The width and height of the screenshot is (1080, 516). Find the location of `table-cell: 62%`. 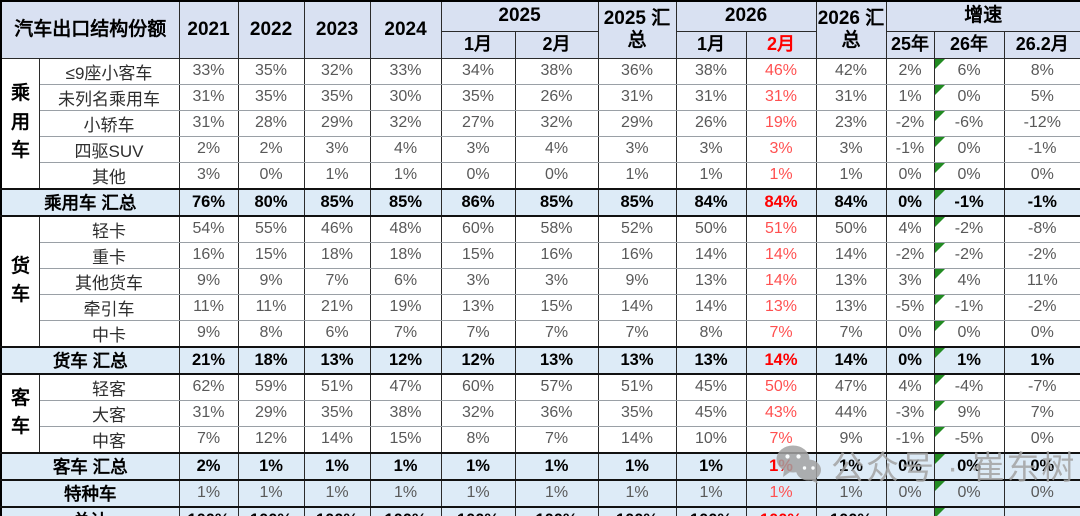

table-cell: 62% is located at coordinates (208, 387).